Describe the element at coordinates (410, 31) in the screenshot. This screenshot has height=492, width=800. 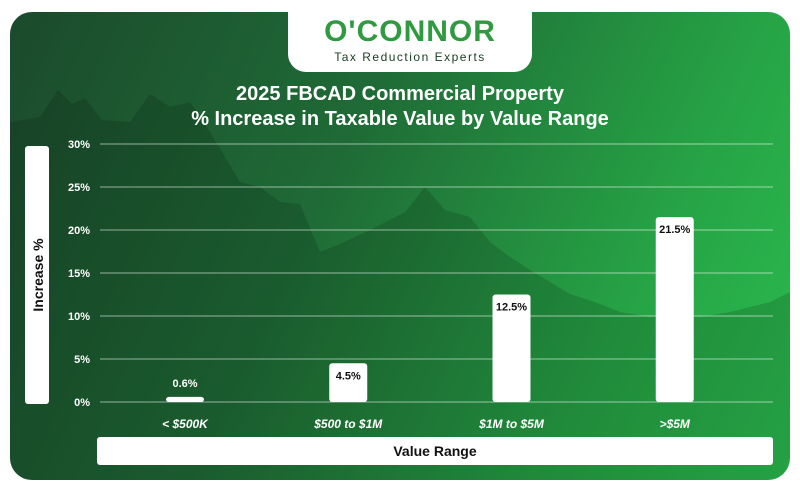
I see `logo-name: O'CONNOR` at that location.